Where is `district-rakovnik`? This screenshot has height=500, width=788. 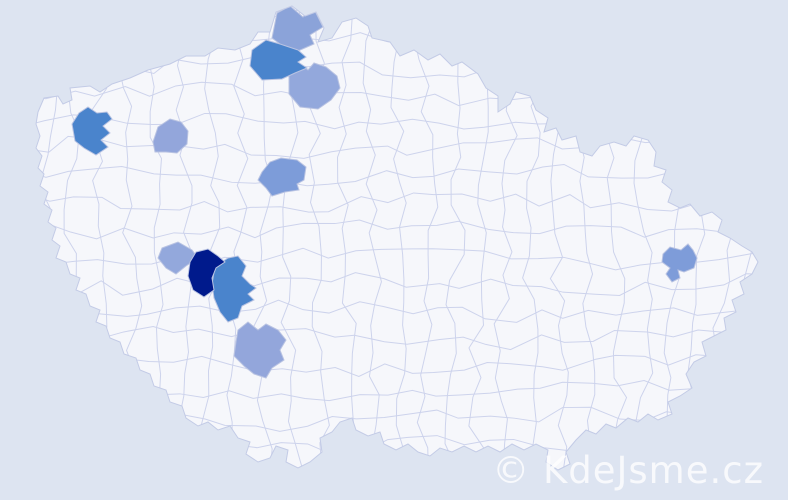 district-rakovnik is located at coordinates (282, 177).